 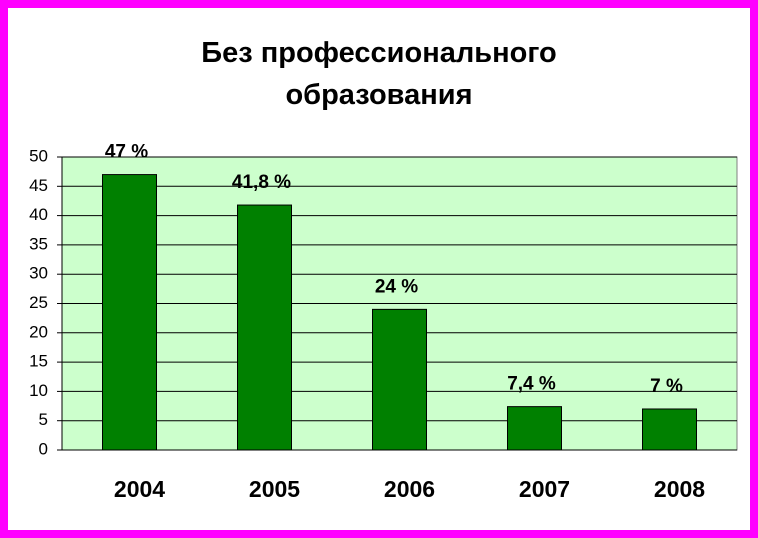 I want to click on y-tick-label: 10, so click(x=38, y=390).